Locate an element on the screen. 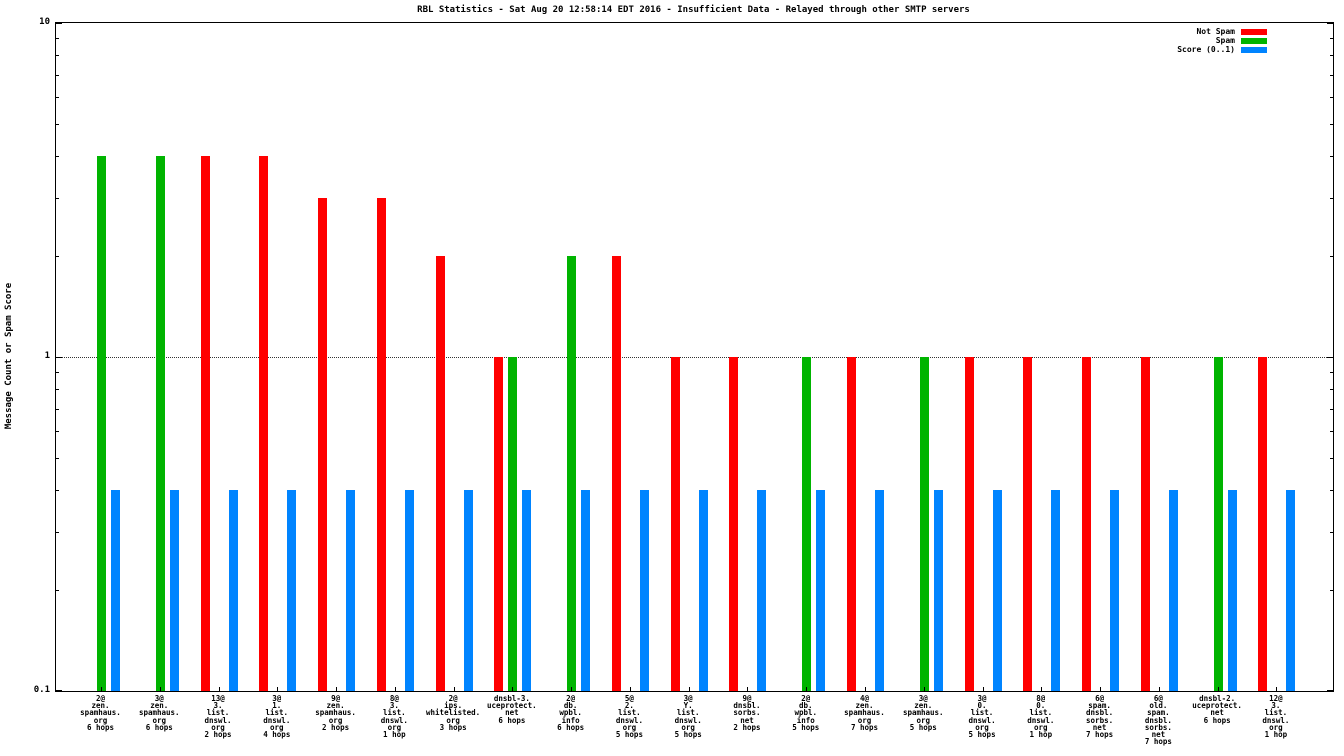 This screenshot has height=756, width=1344. x-tick-label: 2@ zen. spamhaus. org 6 hops is located at coordinates (100, 713).